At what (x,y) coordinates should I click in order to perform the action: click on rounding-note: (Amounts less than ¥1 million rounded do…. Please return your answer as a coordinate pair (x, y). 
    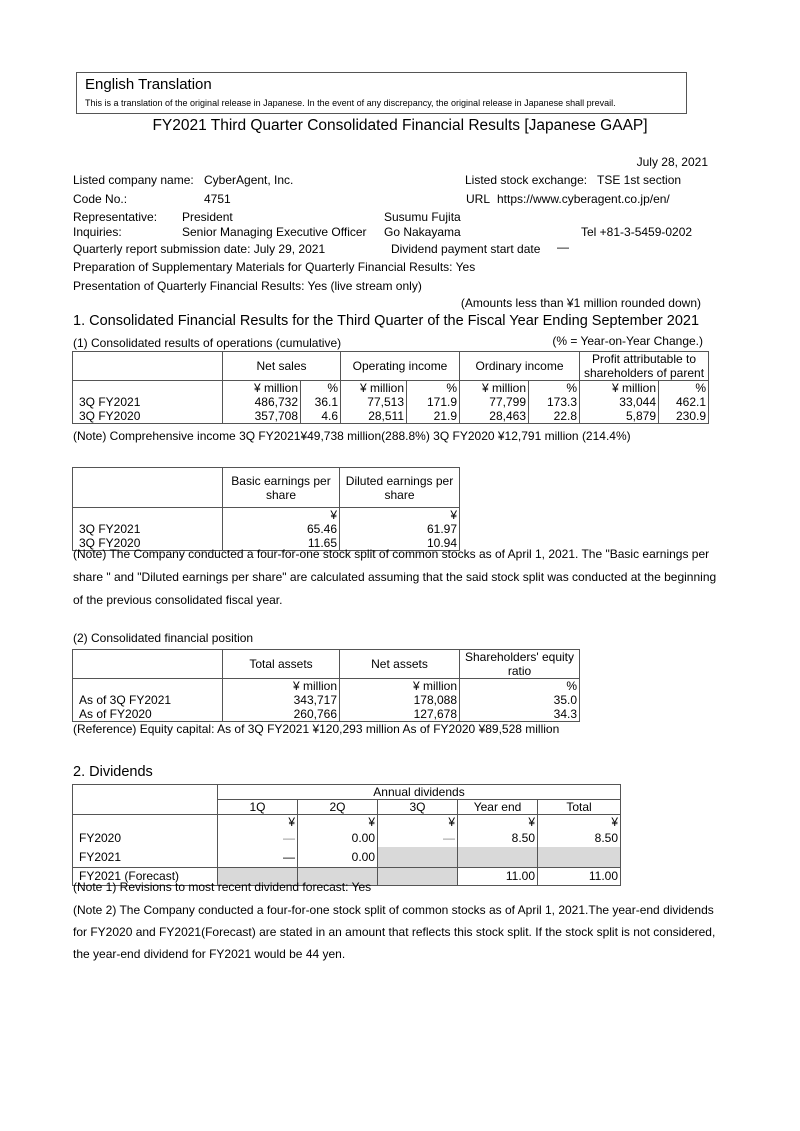
    Looking at the image, I should click on (580, 303).